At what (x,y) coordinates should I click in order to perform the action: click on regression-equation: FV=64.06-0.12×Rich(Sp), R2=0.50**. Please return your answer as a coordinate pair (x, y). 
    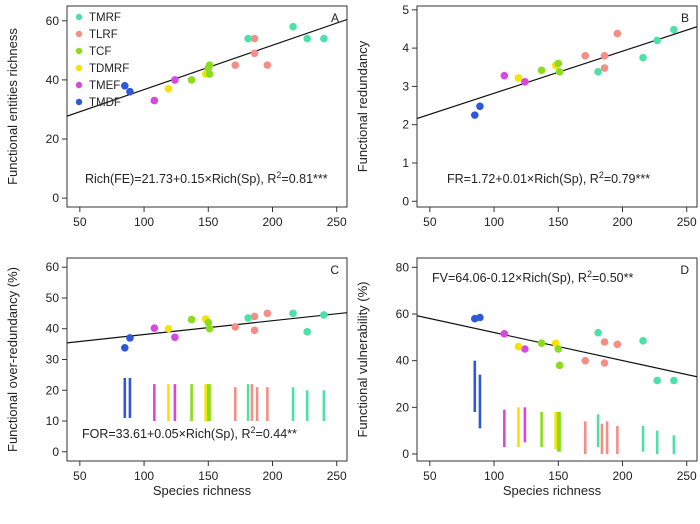
    Looking at the image, I should click on (532, 277).